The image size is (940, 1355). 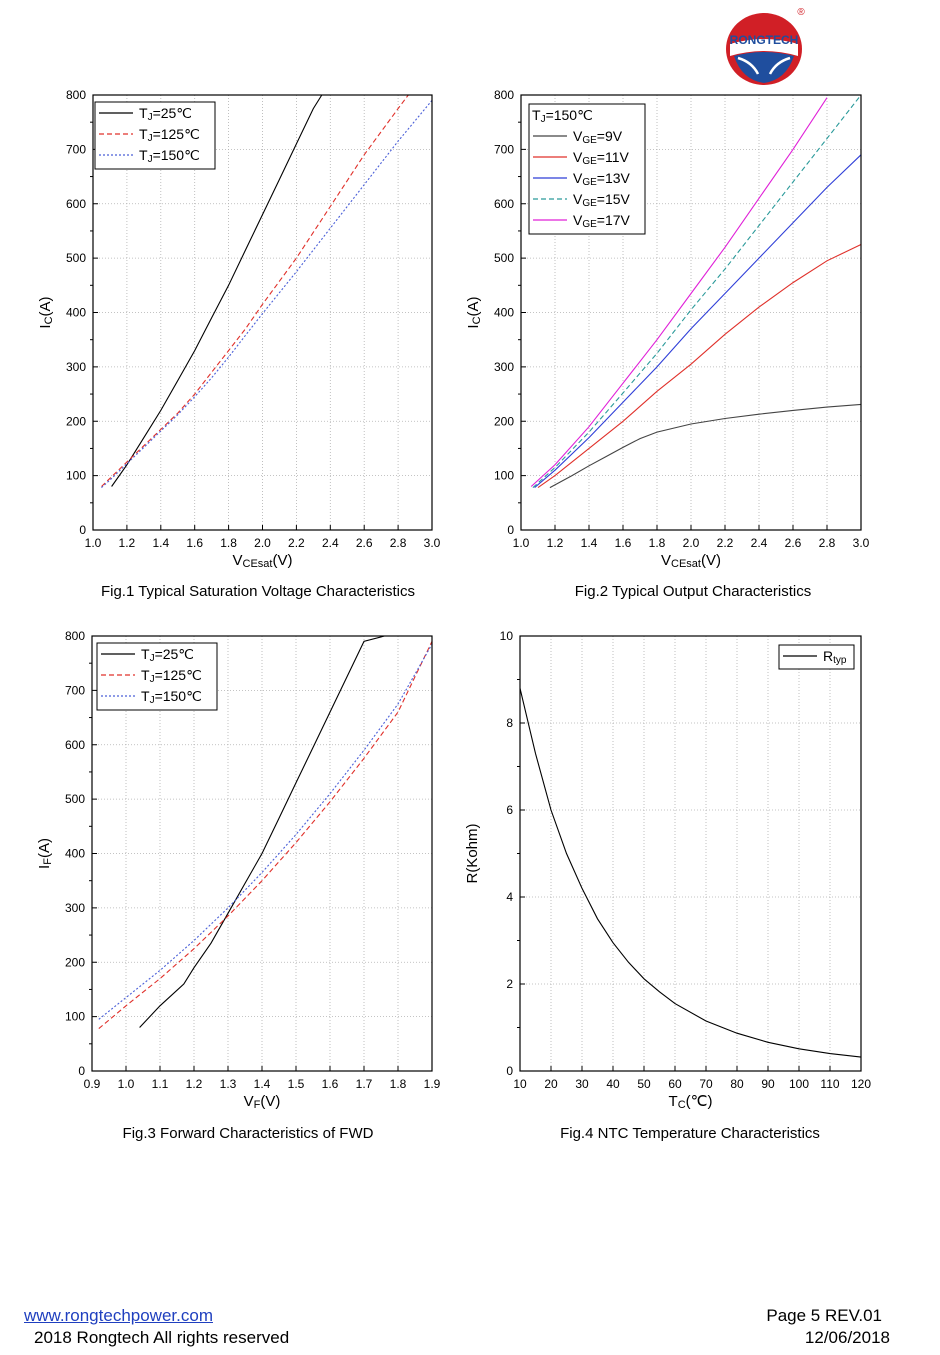 I want to click on x-tick-label: 30, so click(x=582, y=1084).